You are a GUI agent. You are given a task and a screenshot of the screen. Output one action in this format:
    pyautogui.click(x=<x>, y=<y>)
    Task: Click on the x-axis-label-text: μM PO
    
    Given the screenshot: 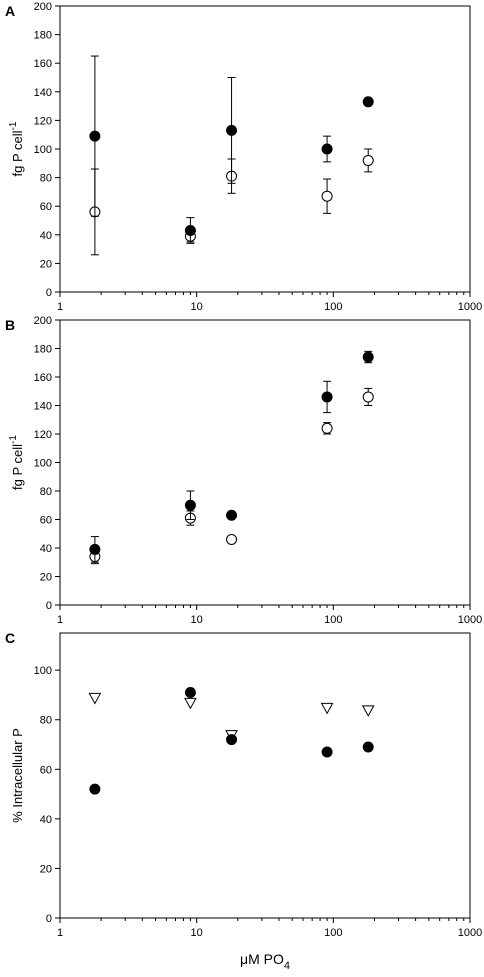 What is the action you would take?
    pyautogui.click(x=262, y=959)
    